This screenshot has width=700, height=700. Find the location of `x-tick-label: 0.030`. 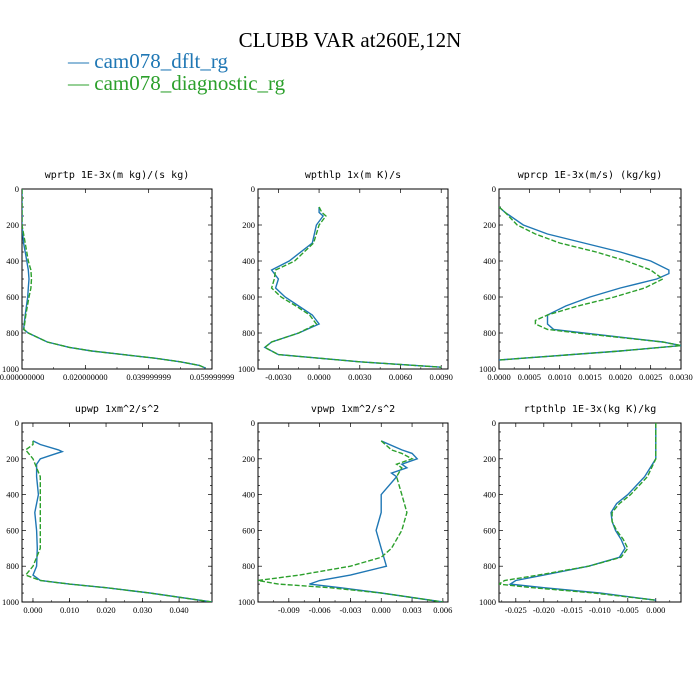

x-tick-label: 0.030 is located at coordinates (142, 610).